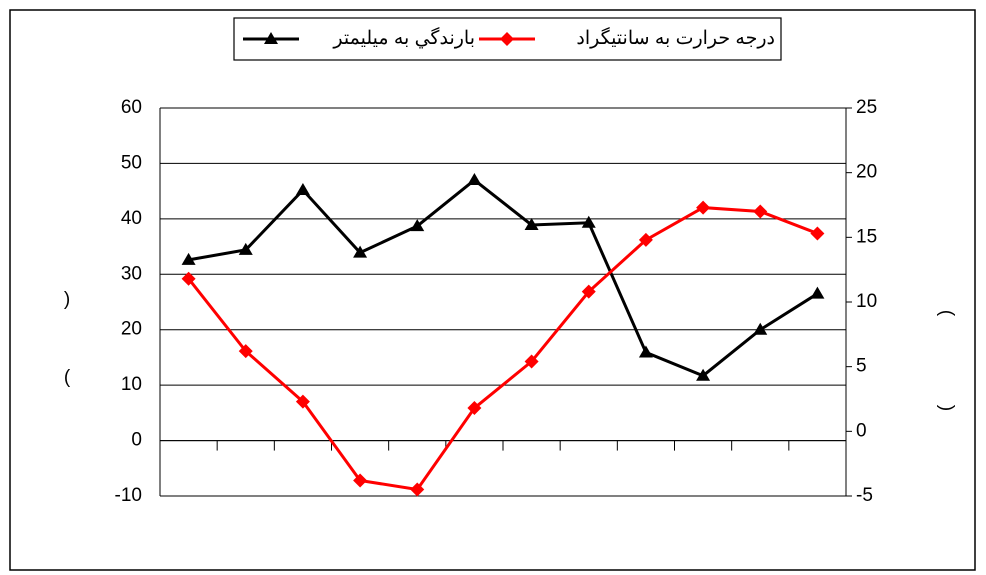  What do you see at coordinates (861, 366) in the screenshot?
I see `y2-tick-label: 5` at bounding box center [861, 366].